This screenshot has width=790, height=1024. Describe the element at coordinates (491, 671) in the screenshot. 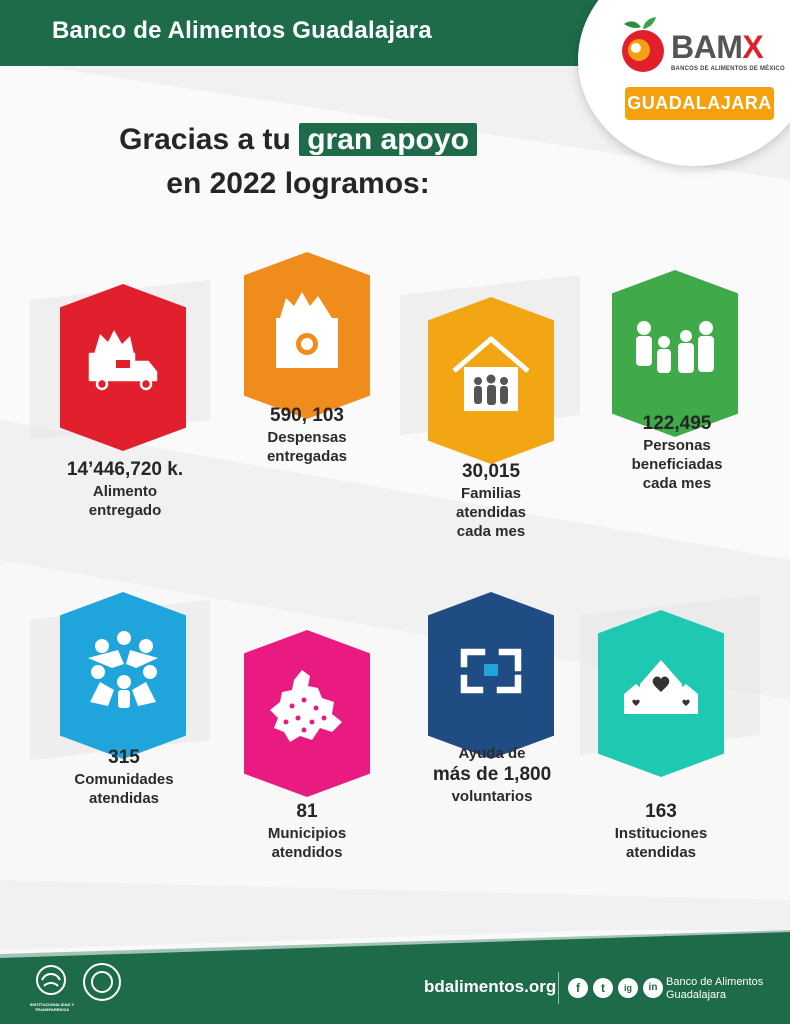

I see `joined-hands-icon` at that location.